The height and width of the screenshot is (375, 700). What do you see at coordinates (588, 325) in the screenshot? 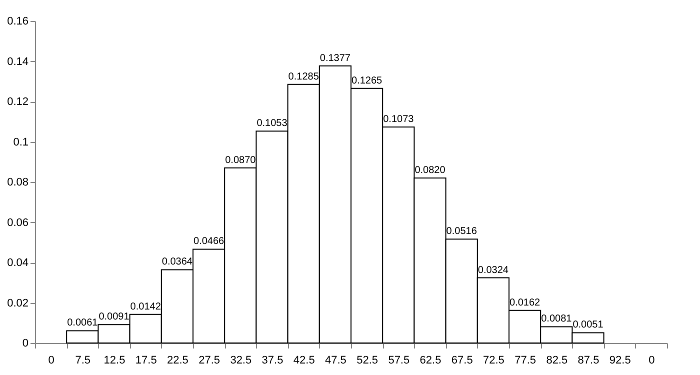
I see `data-label: 0.0051` at bounding box center [588, 325].